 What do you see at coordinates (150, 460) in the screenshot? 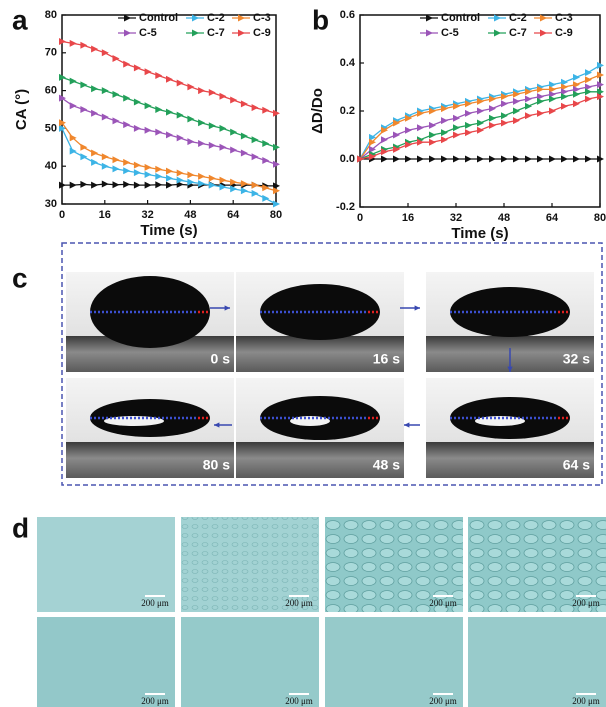
I see `substrate` at bounding box center [150, 460].